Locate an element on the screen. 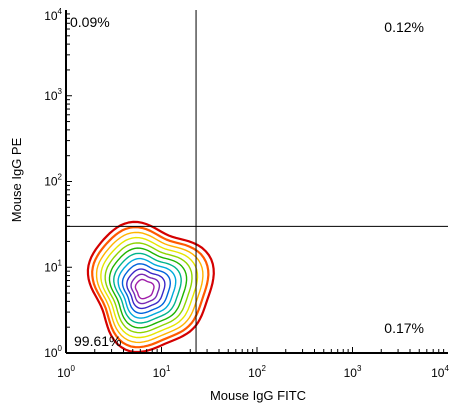  y-tick-label: 10⁴ is located at coordinates (53, 15).